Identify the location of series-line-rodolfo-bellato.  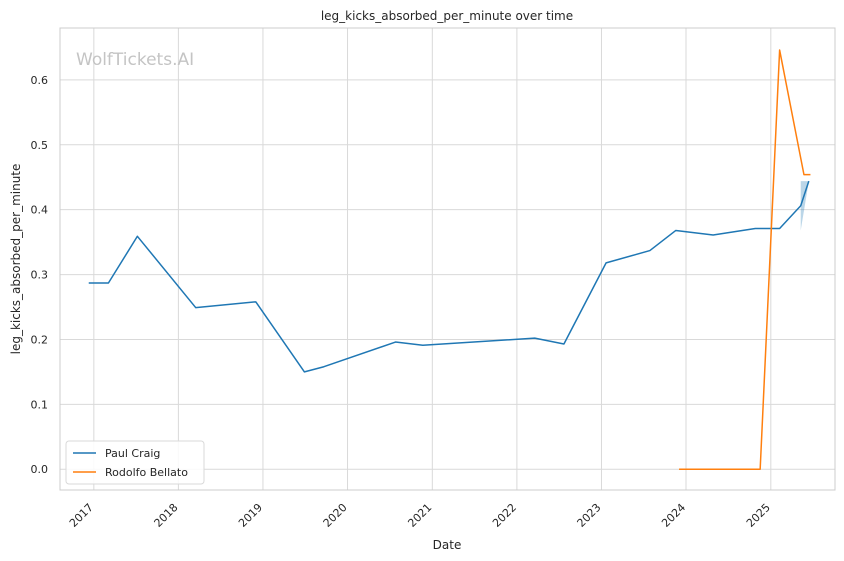
(745, 259).